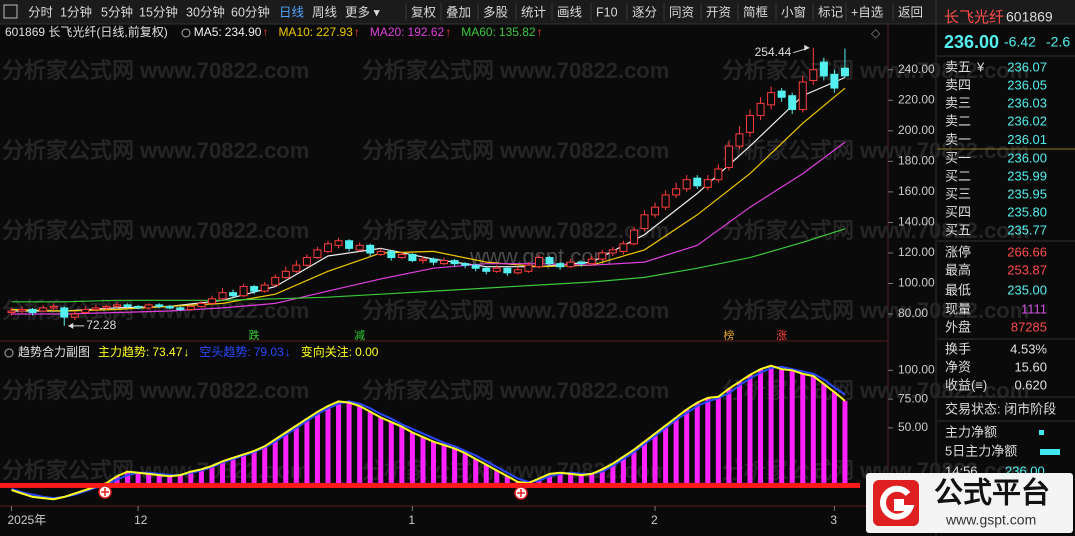 The height and width of the screenshot is (536, 1075). What do you see at coordinates (158, 11) in the screenshot?
I see `toolbar-button: 15分钟` at bounding box center [158, 11].